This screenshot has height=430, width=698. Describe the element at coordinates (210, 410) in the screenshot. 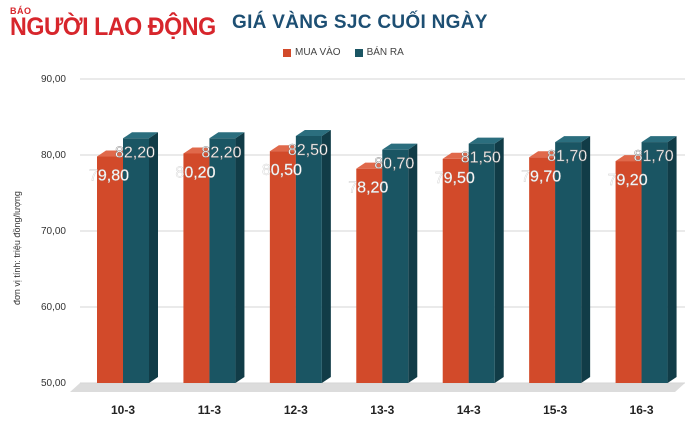

I see `x-tick-label: 11-3` at that location.